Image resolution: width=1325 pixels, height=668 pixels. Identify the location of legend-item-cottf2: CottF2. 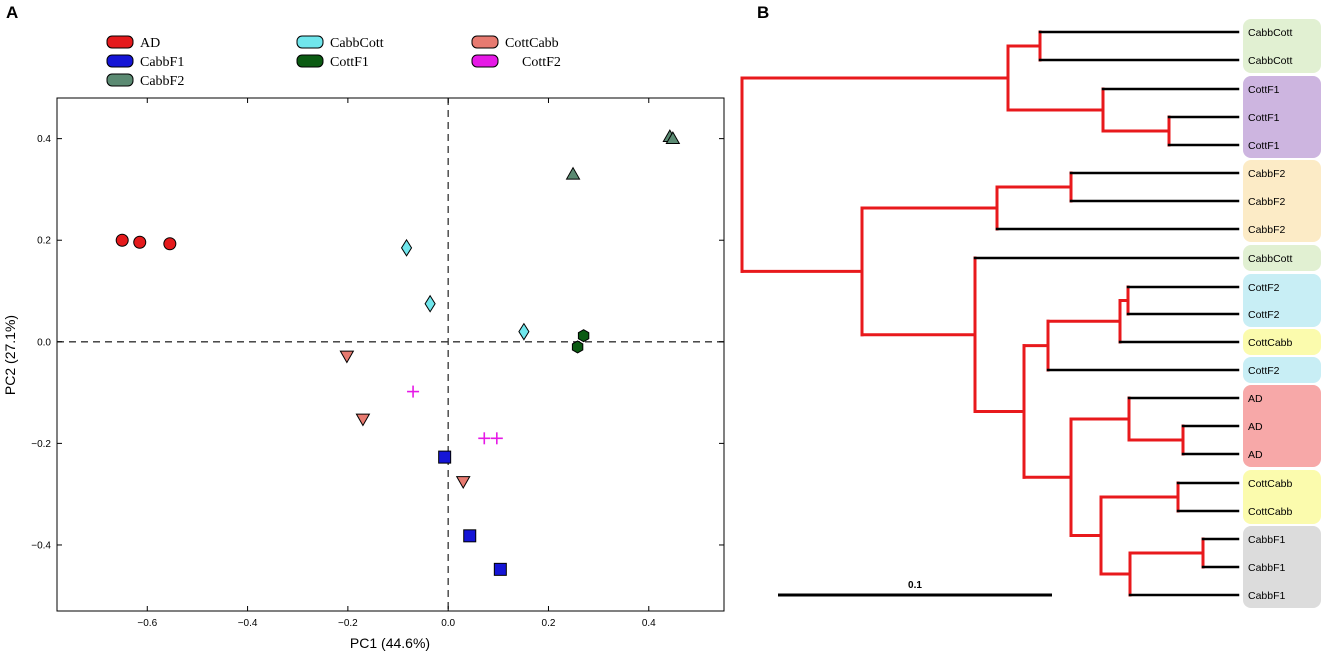
(516, 62).